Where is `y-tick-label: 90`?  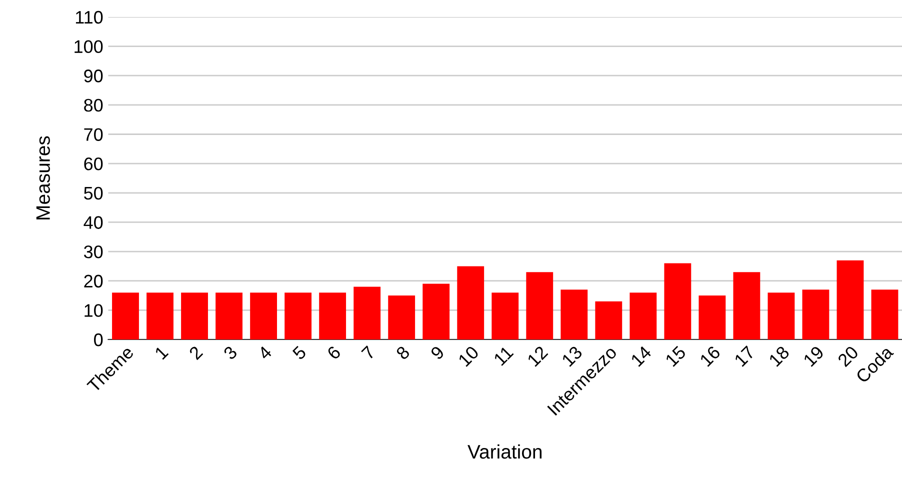 y-tick-label: 90 is located at coordinates (93, 76).